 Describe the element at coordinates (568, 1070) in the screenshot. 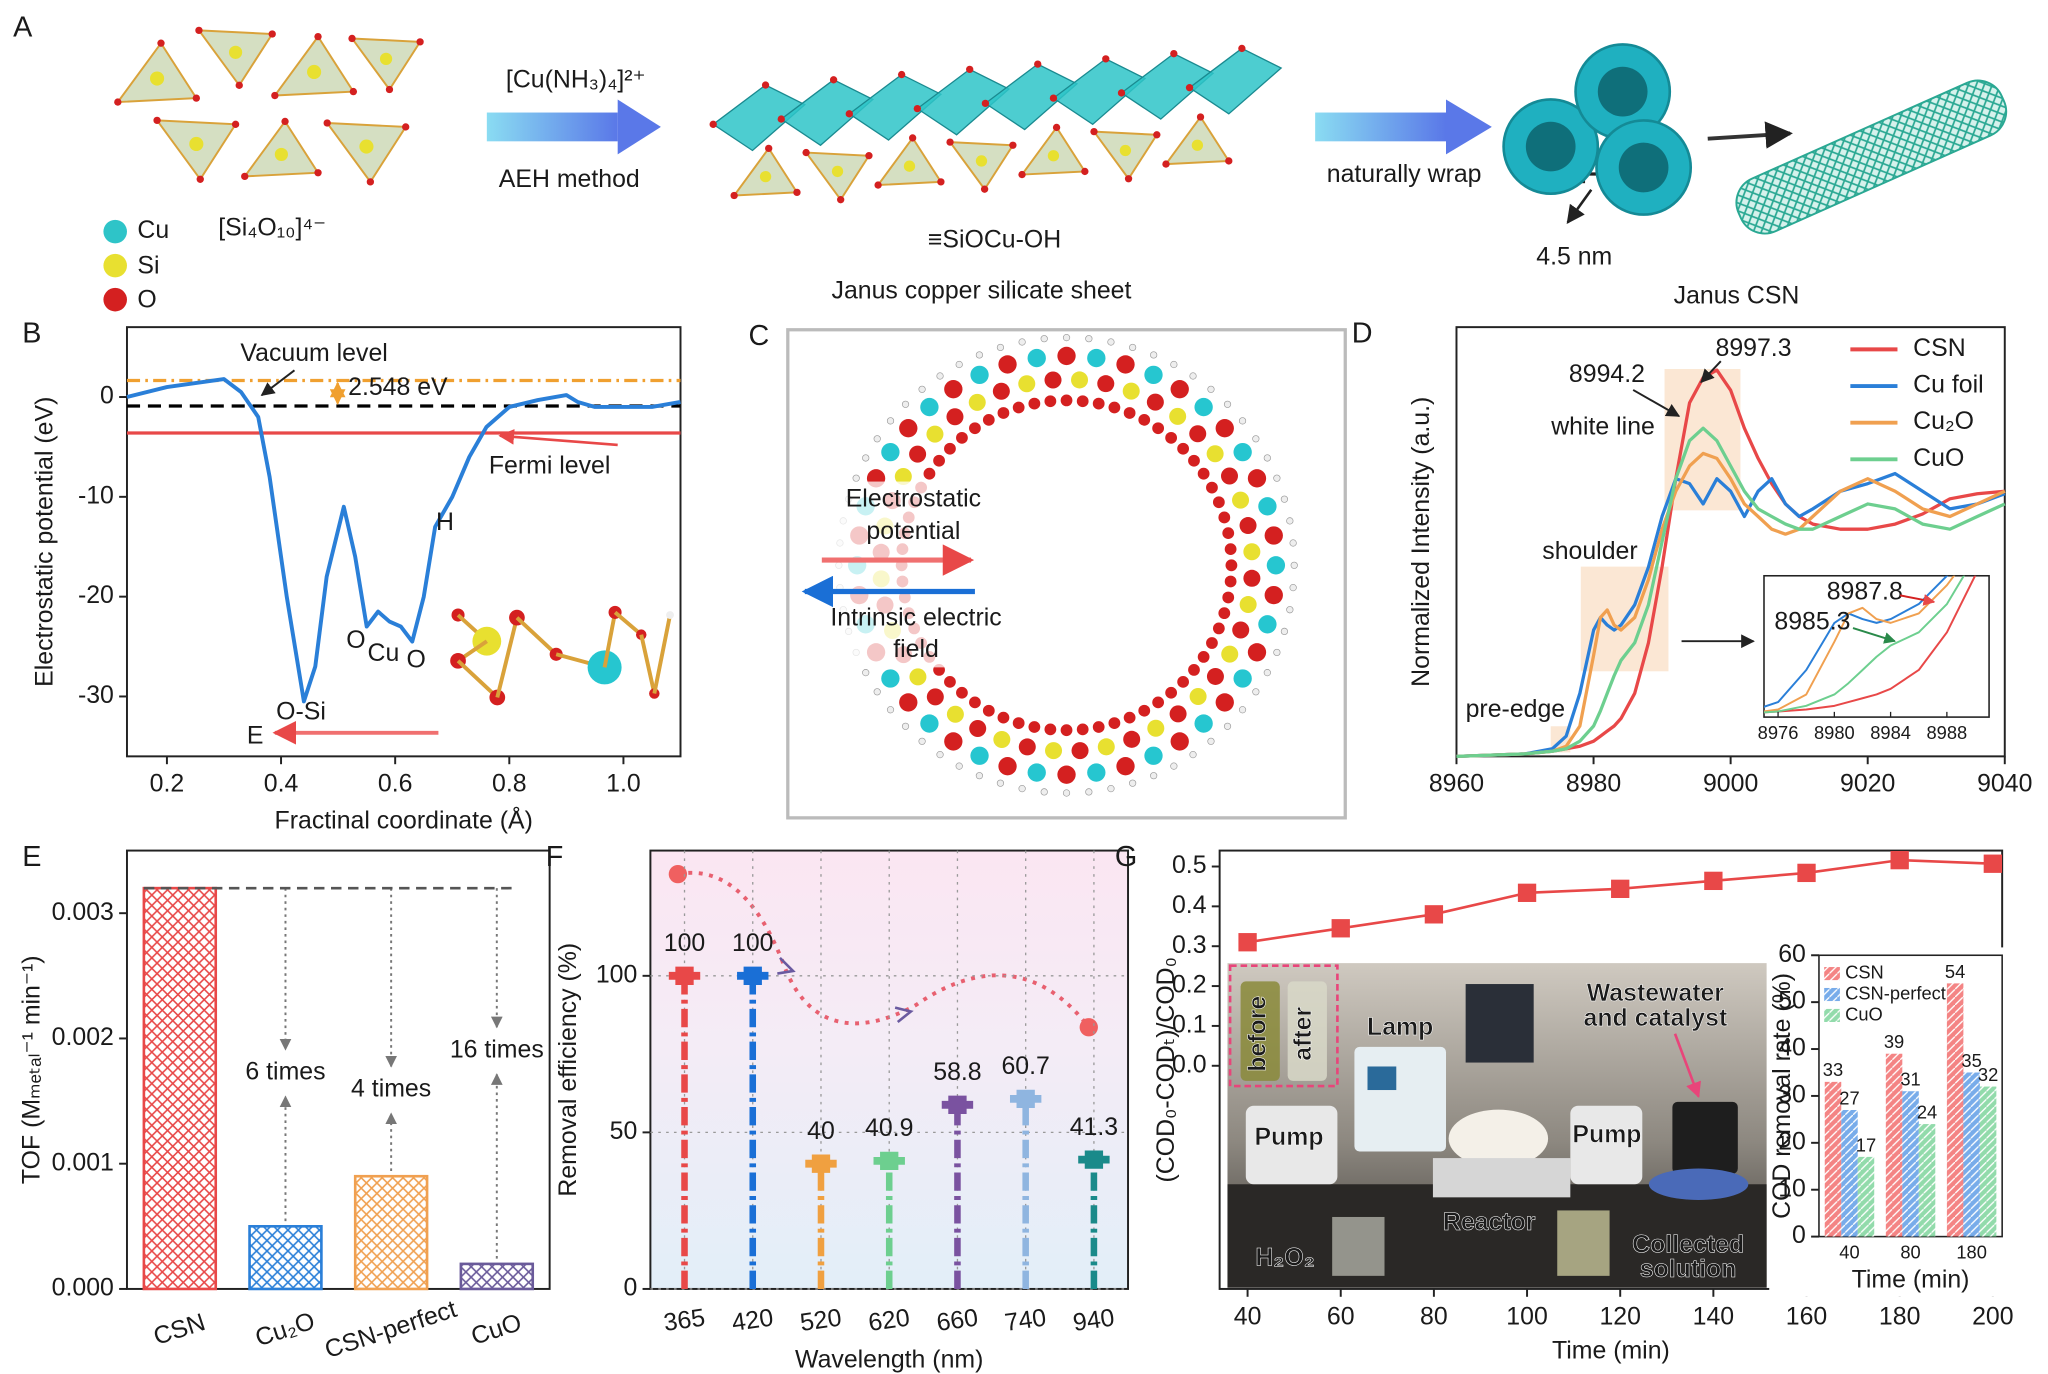

I see `y-axis-label: Removal efficiency (%)` at that location.